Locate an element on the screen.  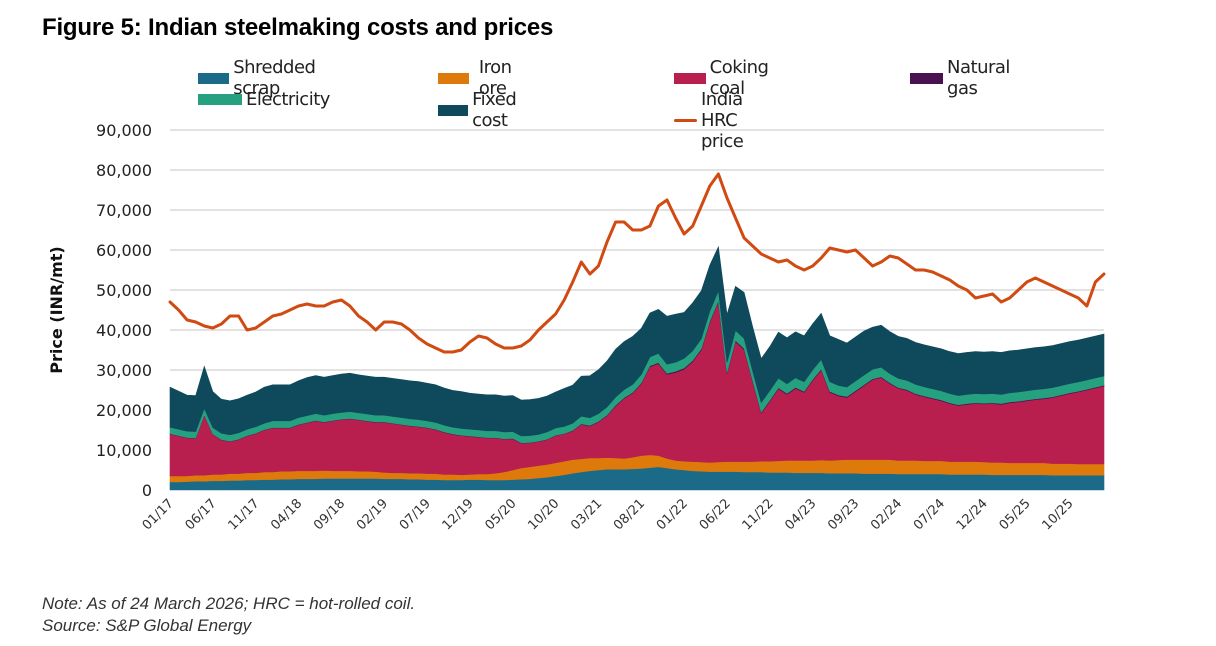
y-tick-label: 10,000 is located at coordinates (124, 450).